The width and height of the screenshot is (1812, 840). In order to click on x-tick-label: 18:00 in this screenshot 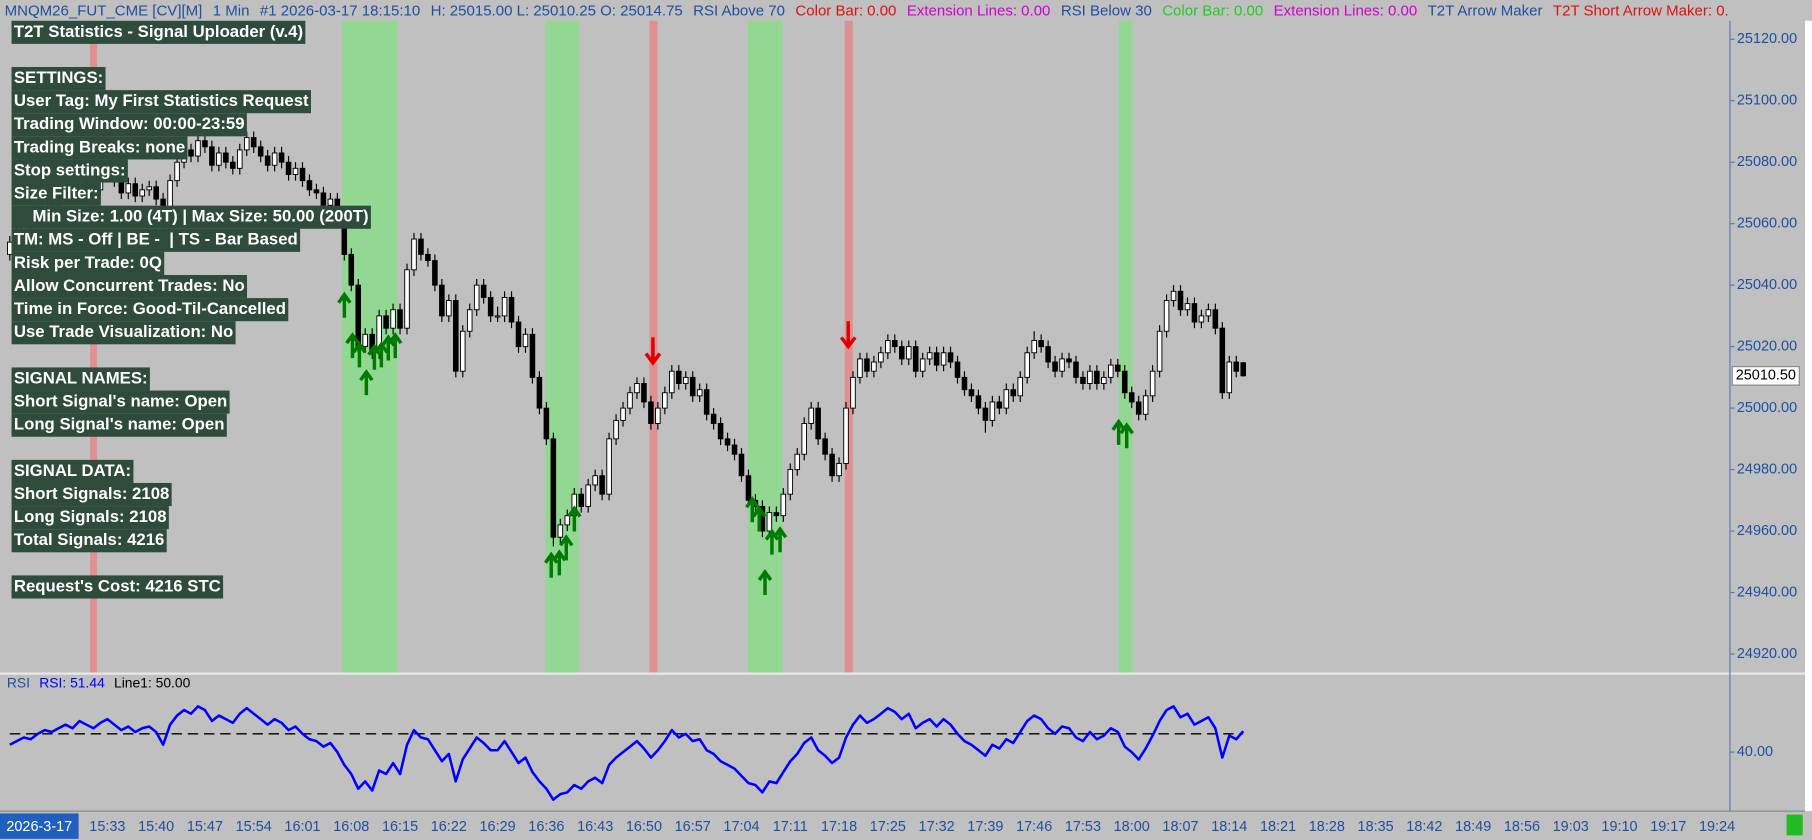, I will do `click(1132, 827)`.